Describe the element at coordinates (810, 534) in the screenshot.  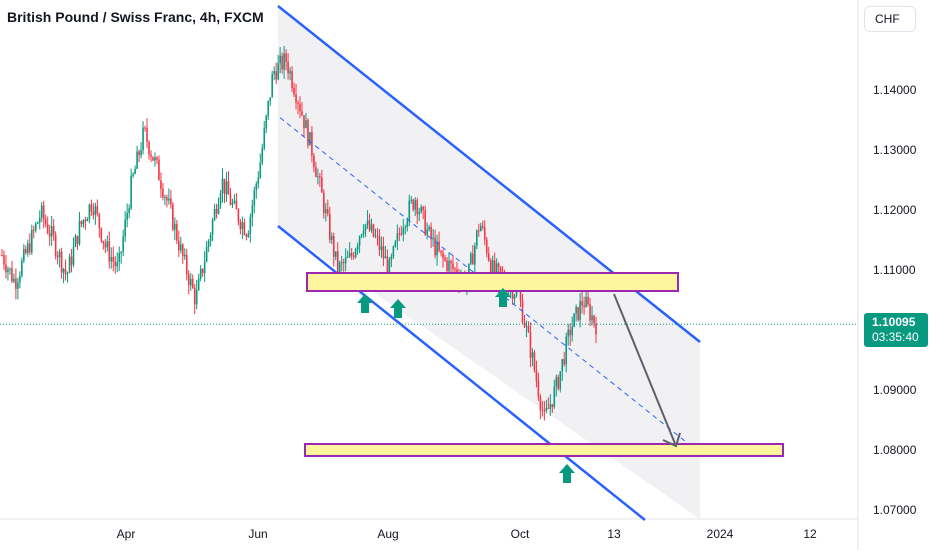
I see `time-tick-label: 12` at that location.